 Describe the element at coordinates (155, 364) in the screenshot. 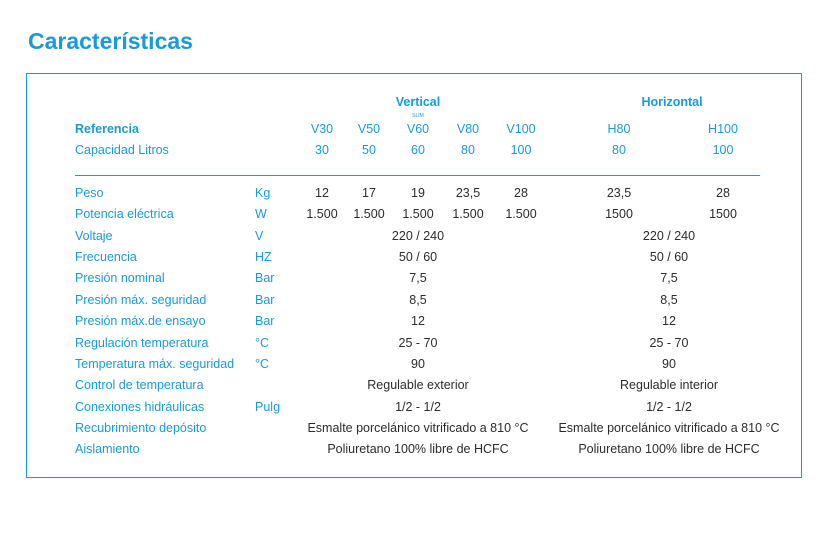

I see `row-label: Temperatura máx. seguridad` at that location.